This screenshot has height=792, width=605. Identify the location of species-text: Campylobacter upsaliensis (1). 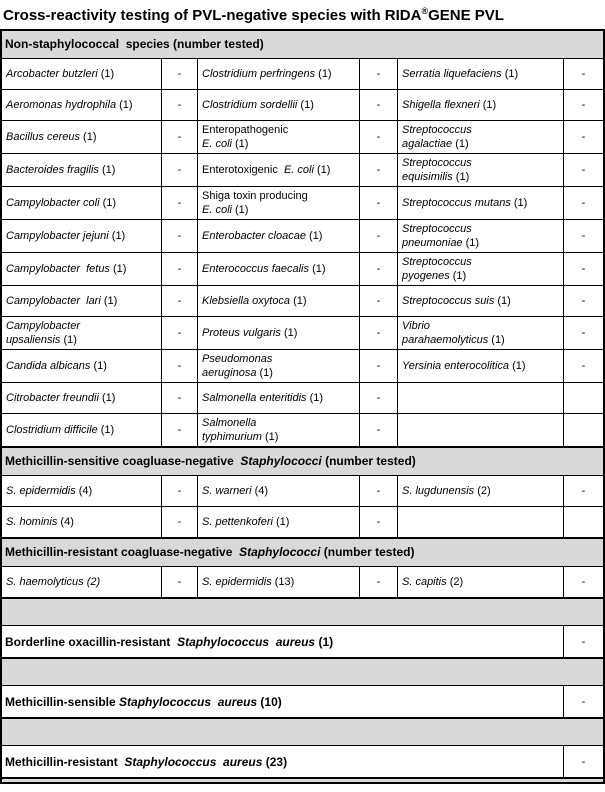
(43, 333).